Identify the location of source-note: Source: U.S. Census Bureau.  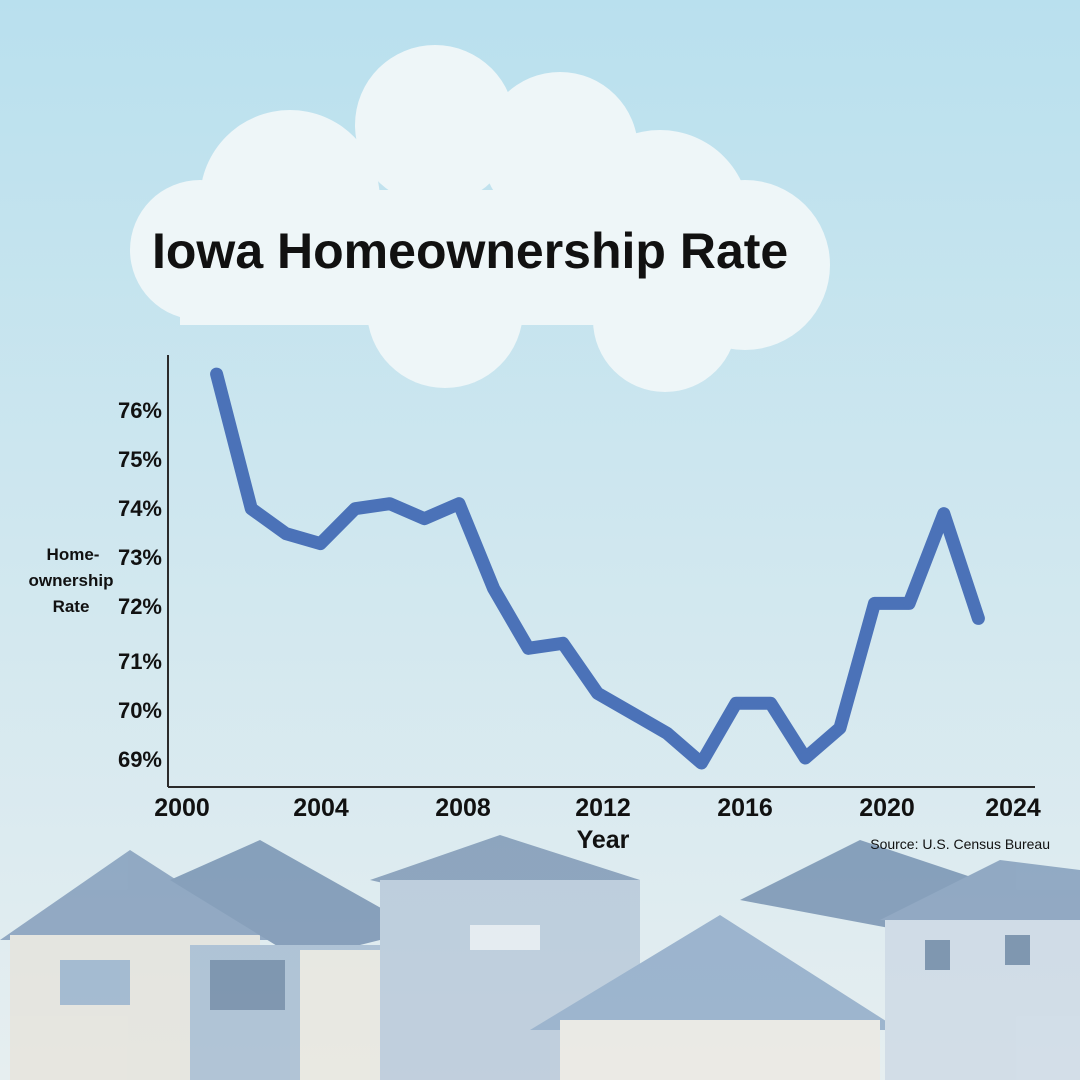
(960, 844).